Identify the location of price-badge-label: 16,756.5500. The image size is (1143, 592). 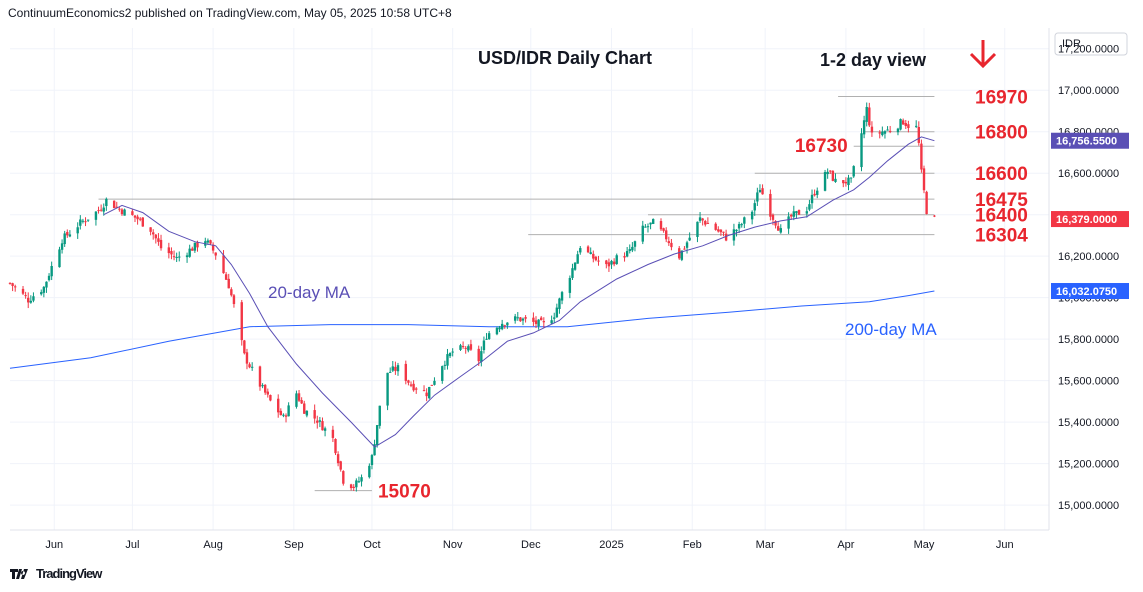
(1086, 142).